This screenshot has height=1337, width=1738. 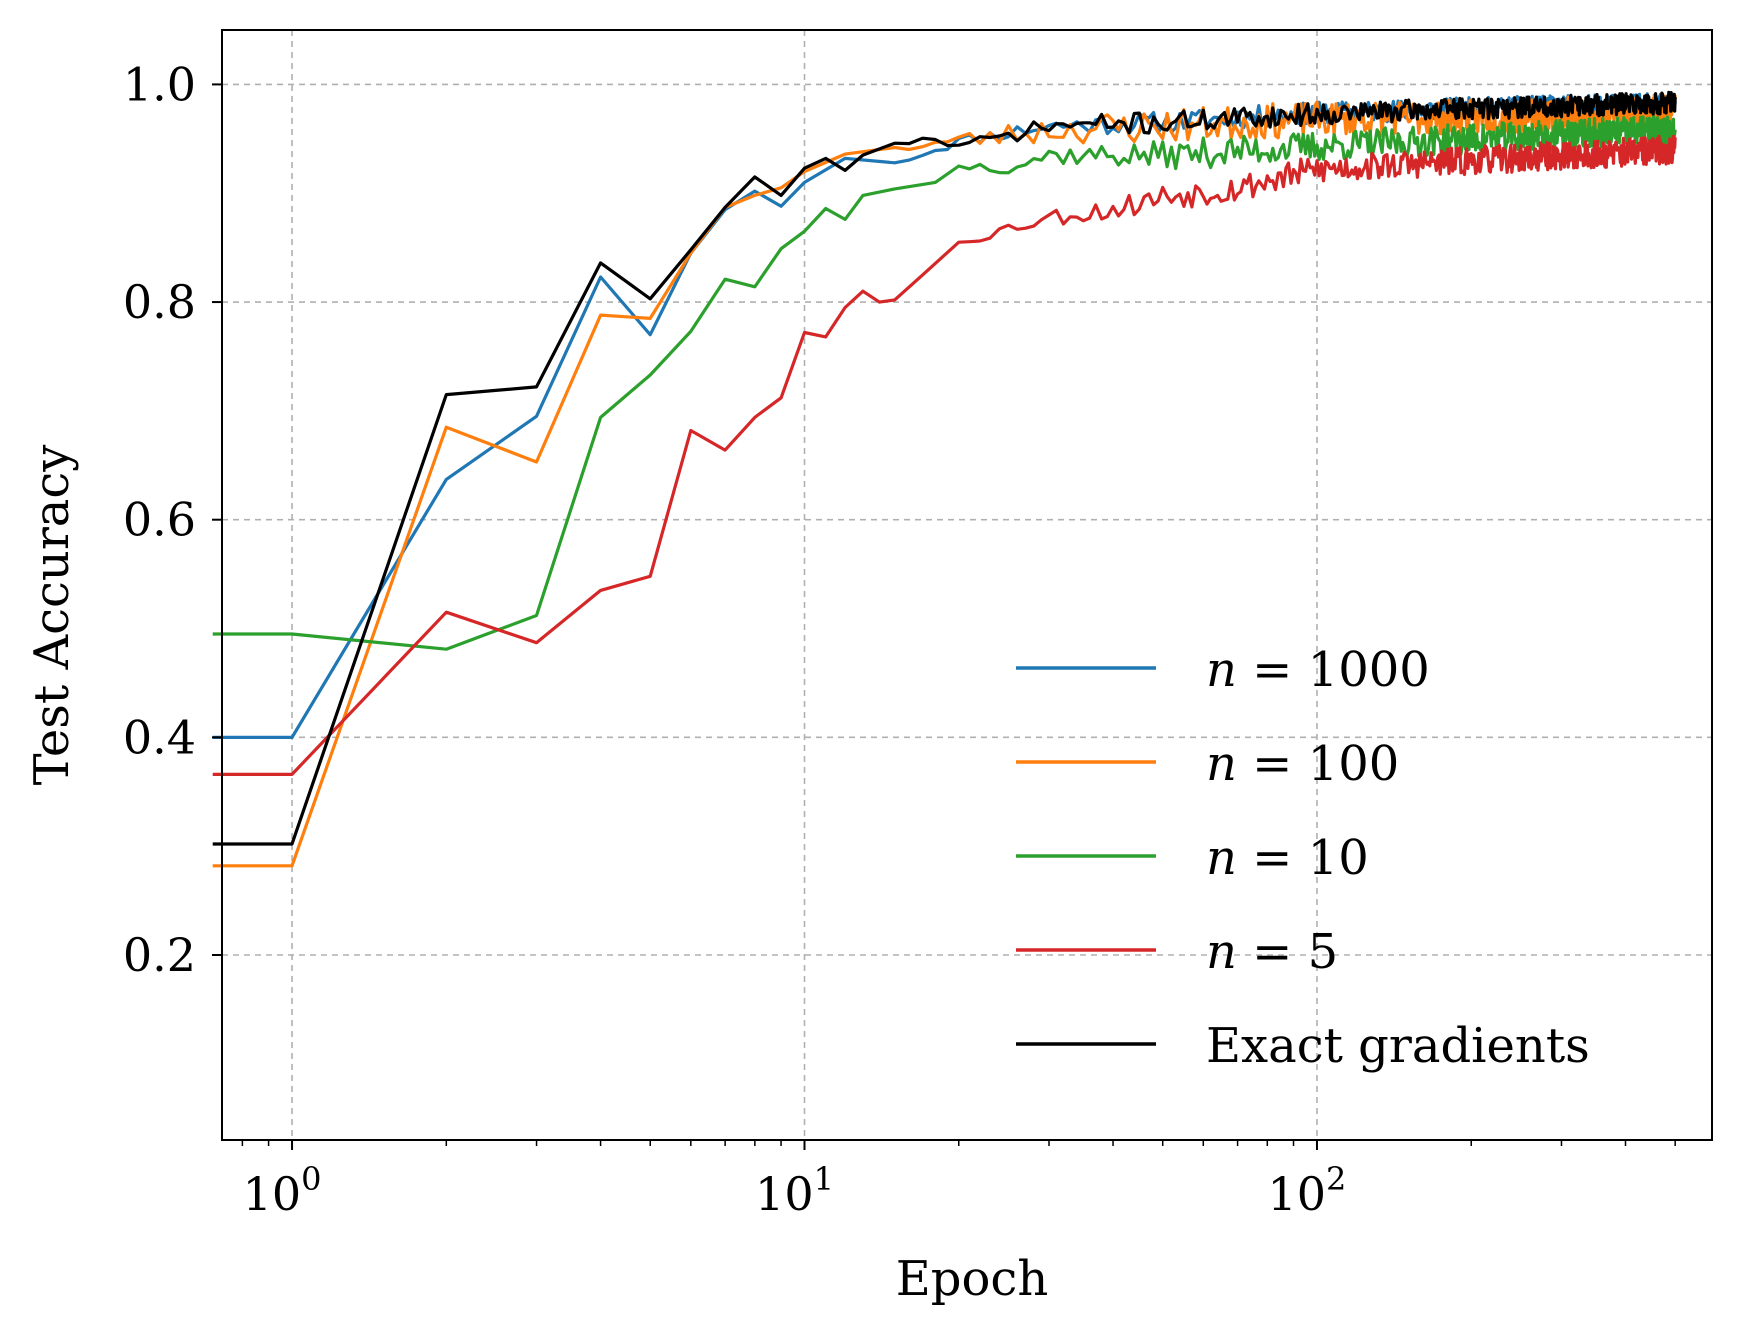 I want to click on x-tick-label: 10², so click(x=1307, y=1190).